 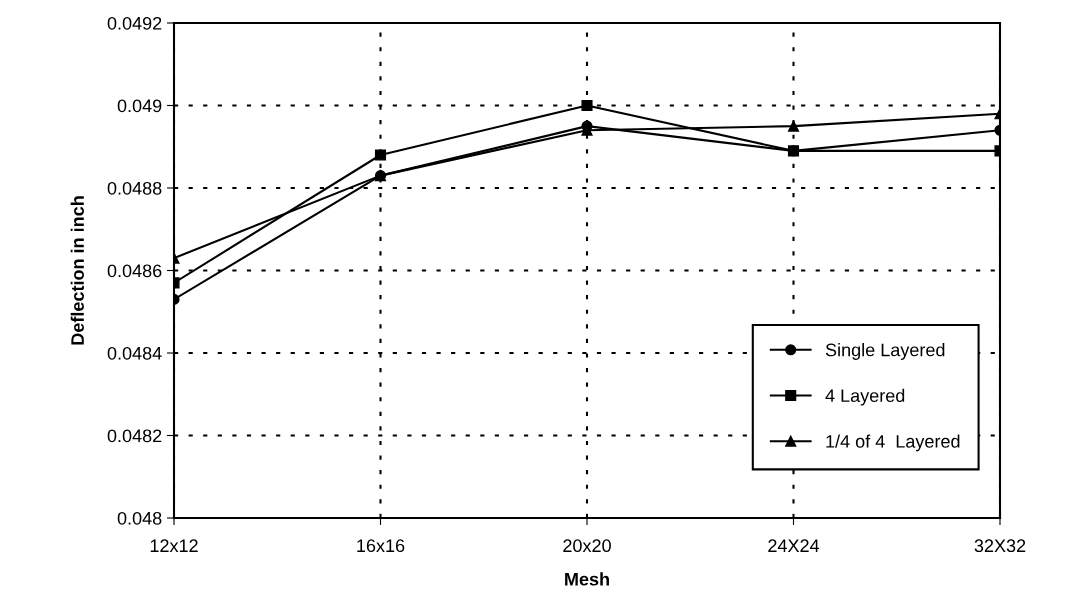 I want to click on x-tick-label: 16x16, so click(x=381, y=546).